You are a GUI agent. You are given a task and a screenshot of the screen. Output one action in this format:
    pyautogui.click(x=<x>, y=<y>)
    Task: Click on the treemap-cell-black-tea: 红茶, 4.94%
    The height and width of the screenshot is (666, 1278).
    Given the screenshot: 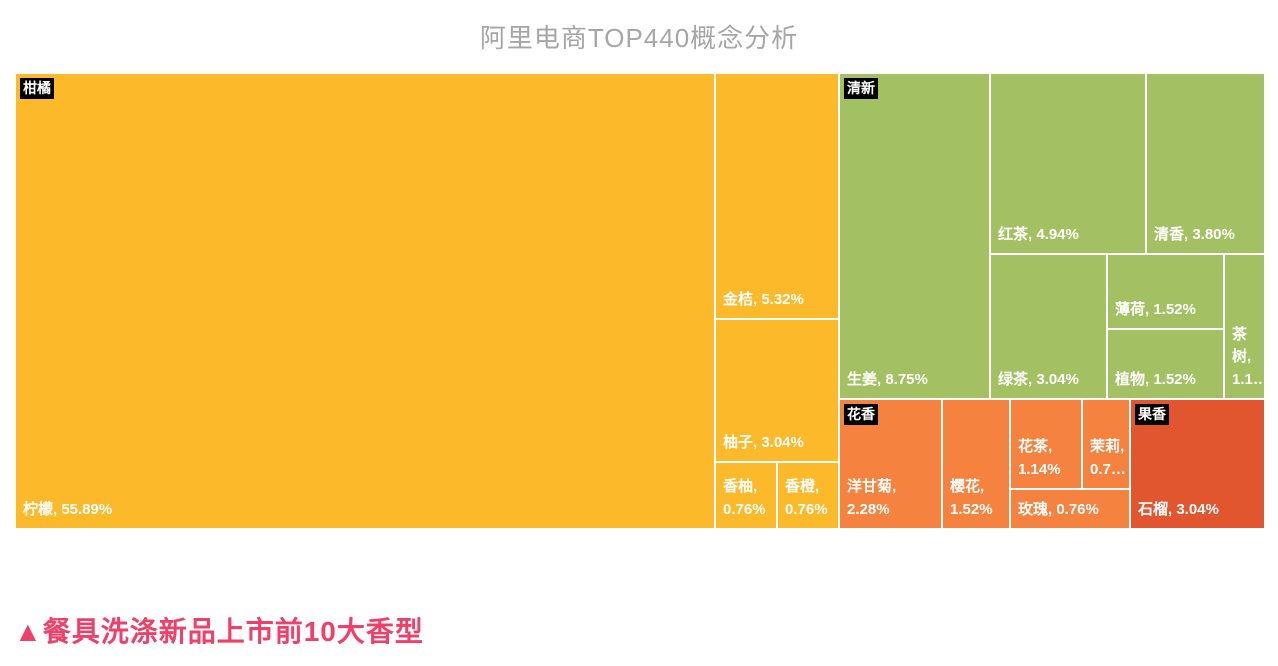 What is the action you would take?
    pyautogui.click(x=1068, y=163)
    